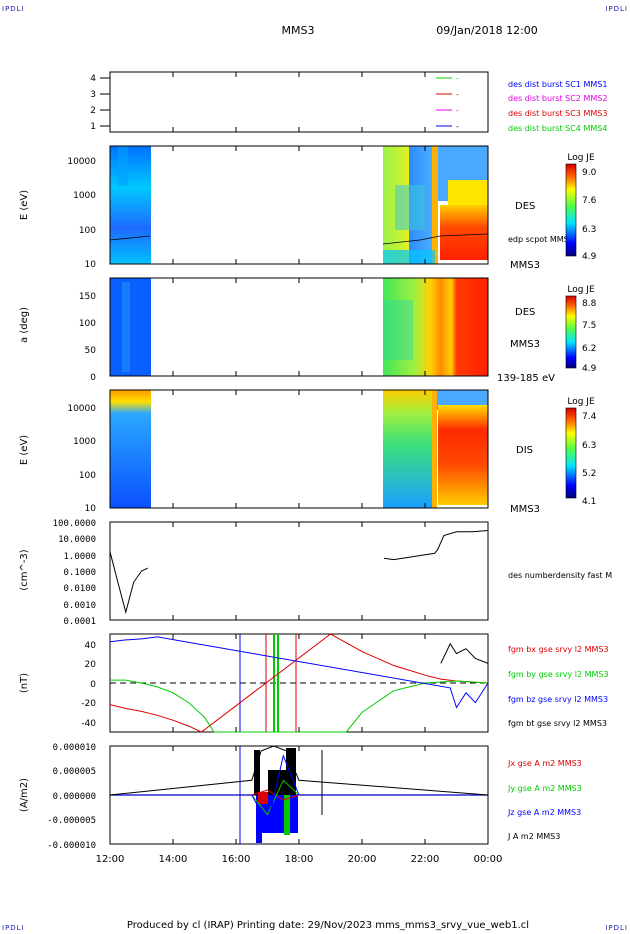  Describe the element at coordinates (74, 748) in the screenshot. I see `current-tick-label: 0.000010` at that location.